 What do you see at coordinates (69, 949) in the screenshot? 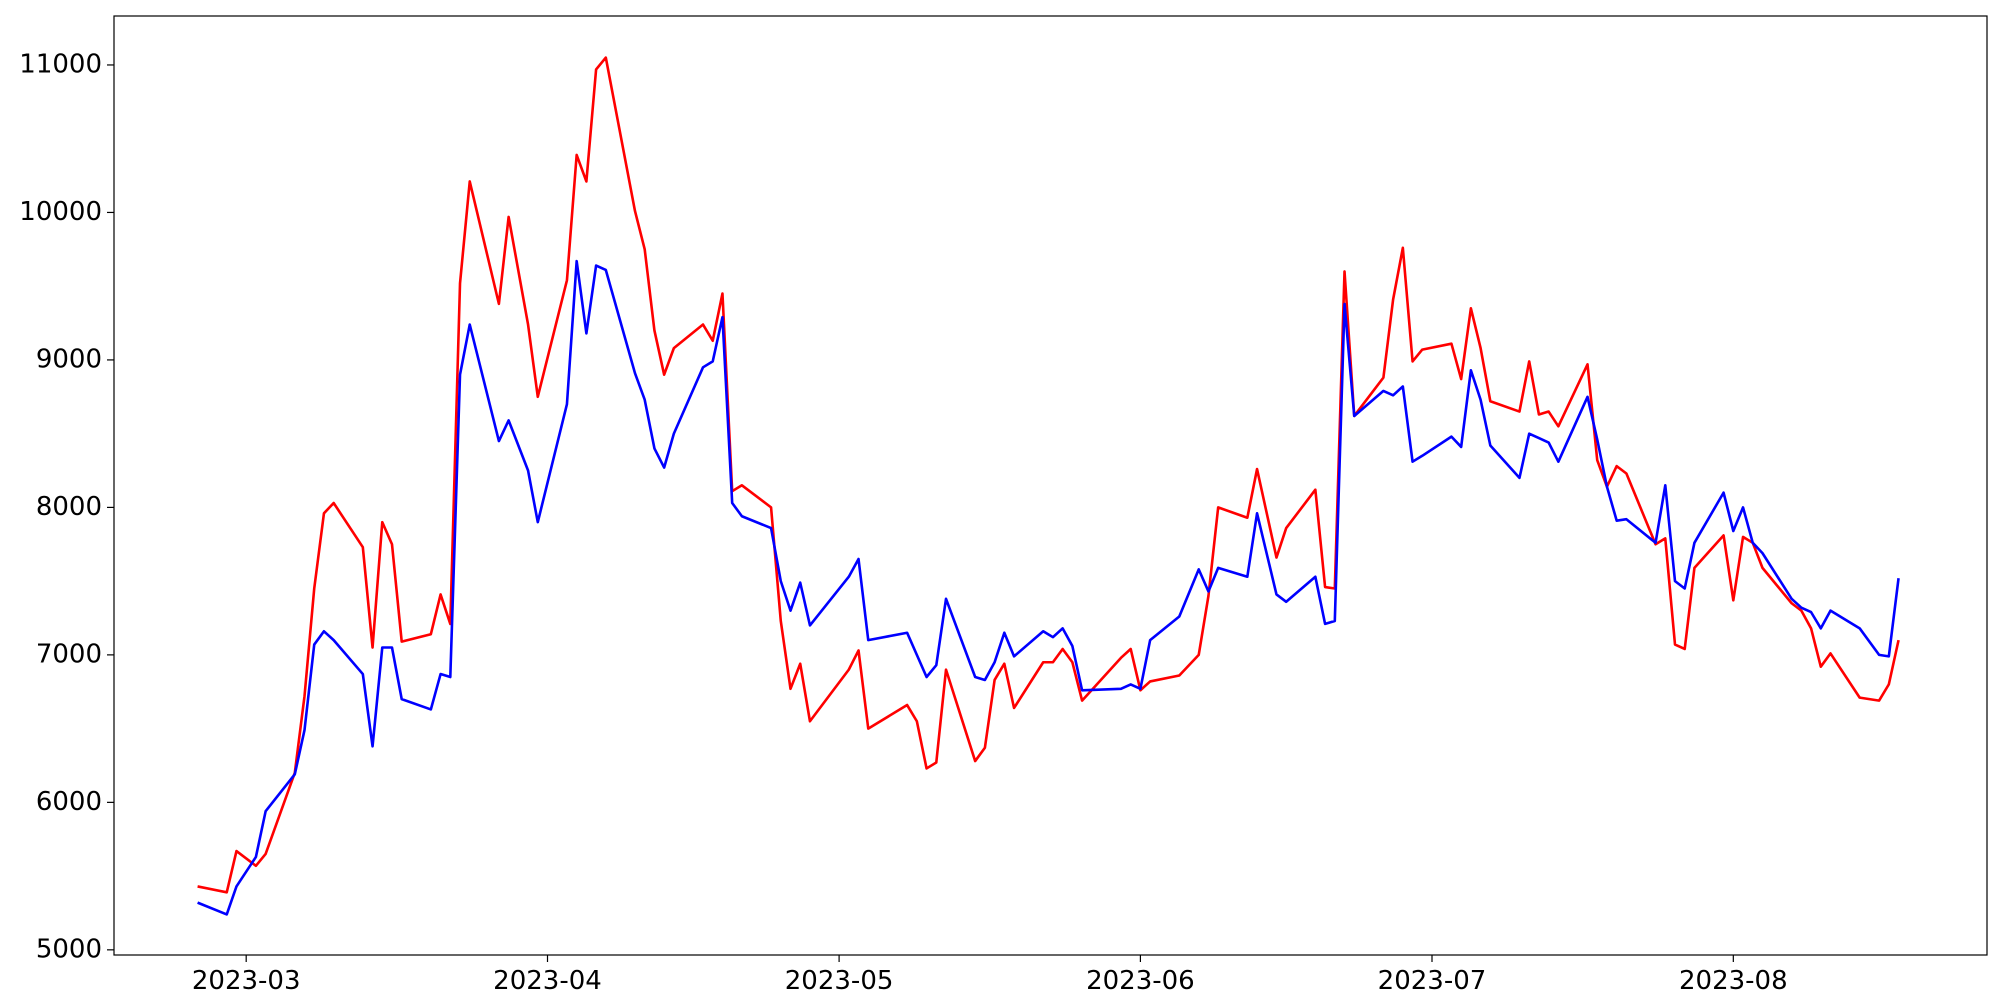
I see `y-tick-label: 5000` at bounding box center [69, 949].